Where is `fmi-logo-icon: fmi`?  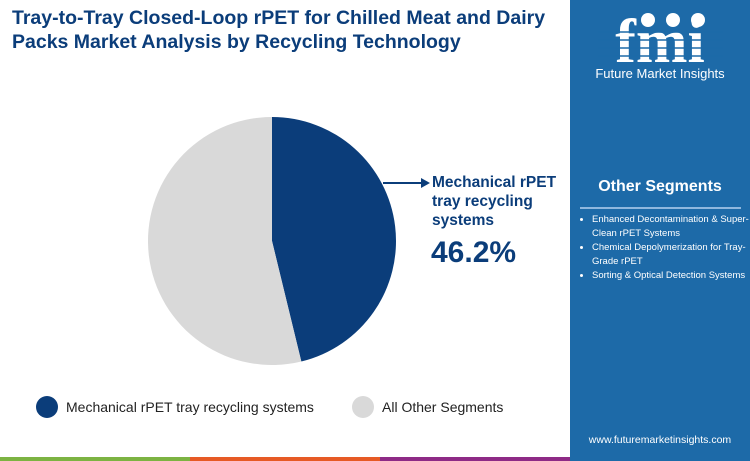 fmi-logo-icon: fmi is located at coordinates (660, 39).